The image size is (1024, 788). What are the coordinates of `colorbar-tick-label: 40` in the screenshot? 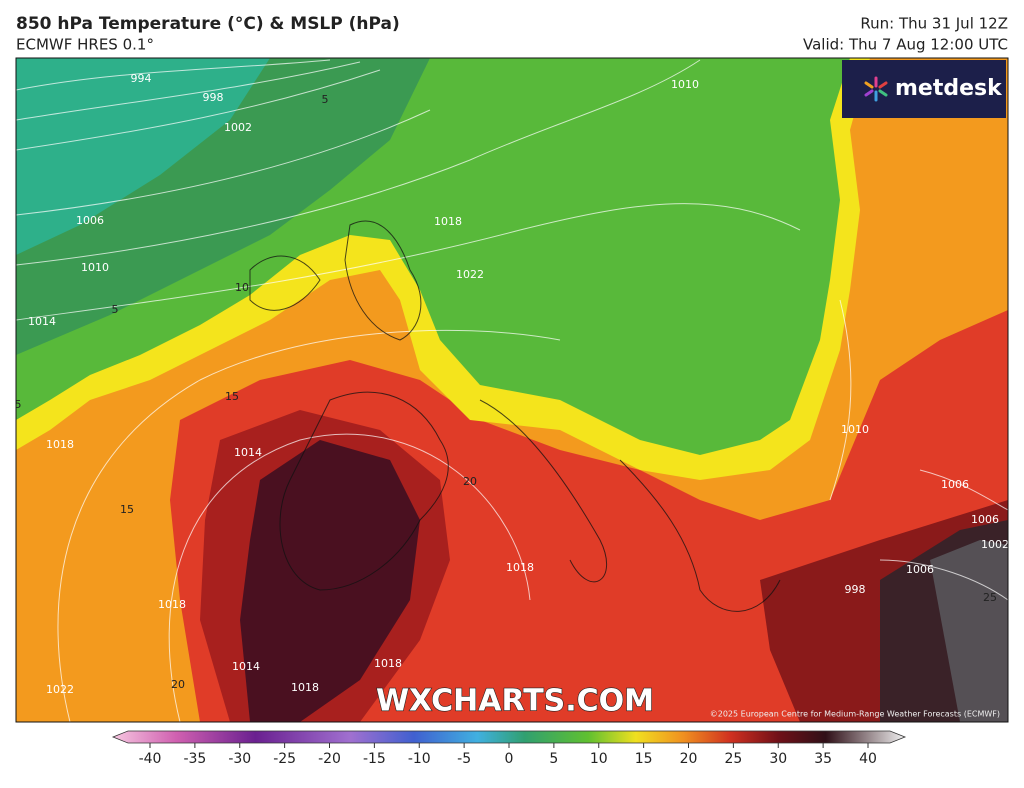 It's located at (868, 759).